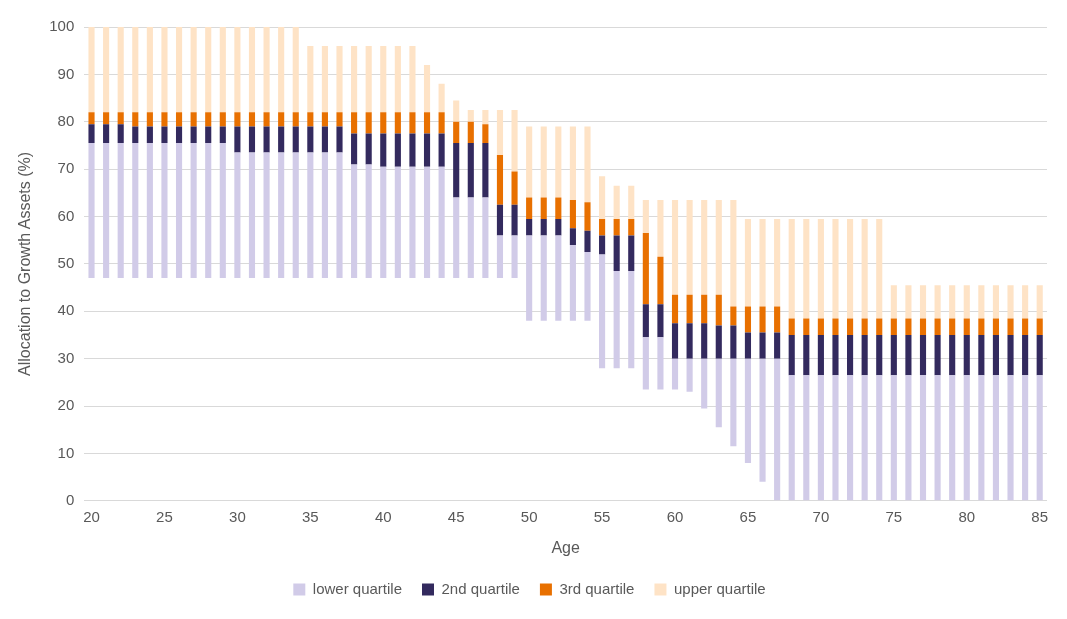 This screenshot has width=1067, height=619. I want to click on legend-label: lower quartile, so click(357, 588).